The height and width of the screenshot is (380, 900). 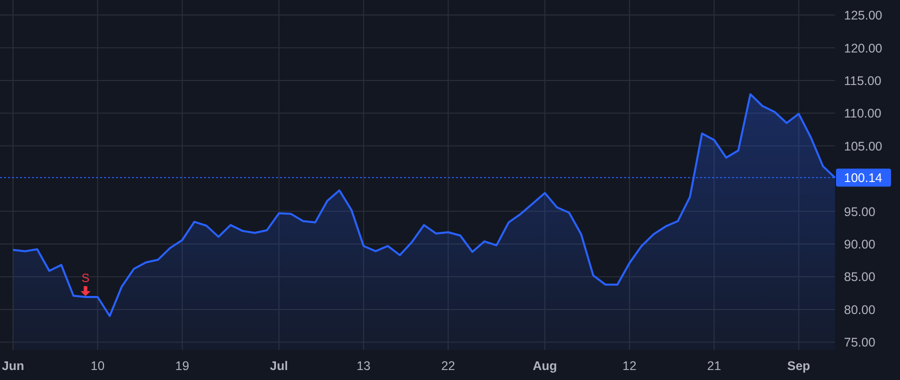 What do you see at coordinates (860, 309) in the screenshot?
I see `y-tick-label: 80.00` at bounding box center [860, 309].